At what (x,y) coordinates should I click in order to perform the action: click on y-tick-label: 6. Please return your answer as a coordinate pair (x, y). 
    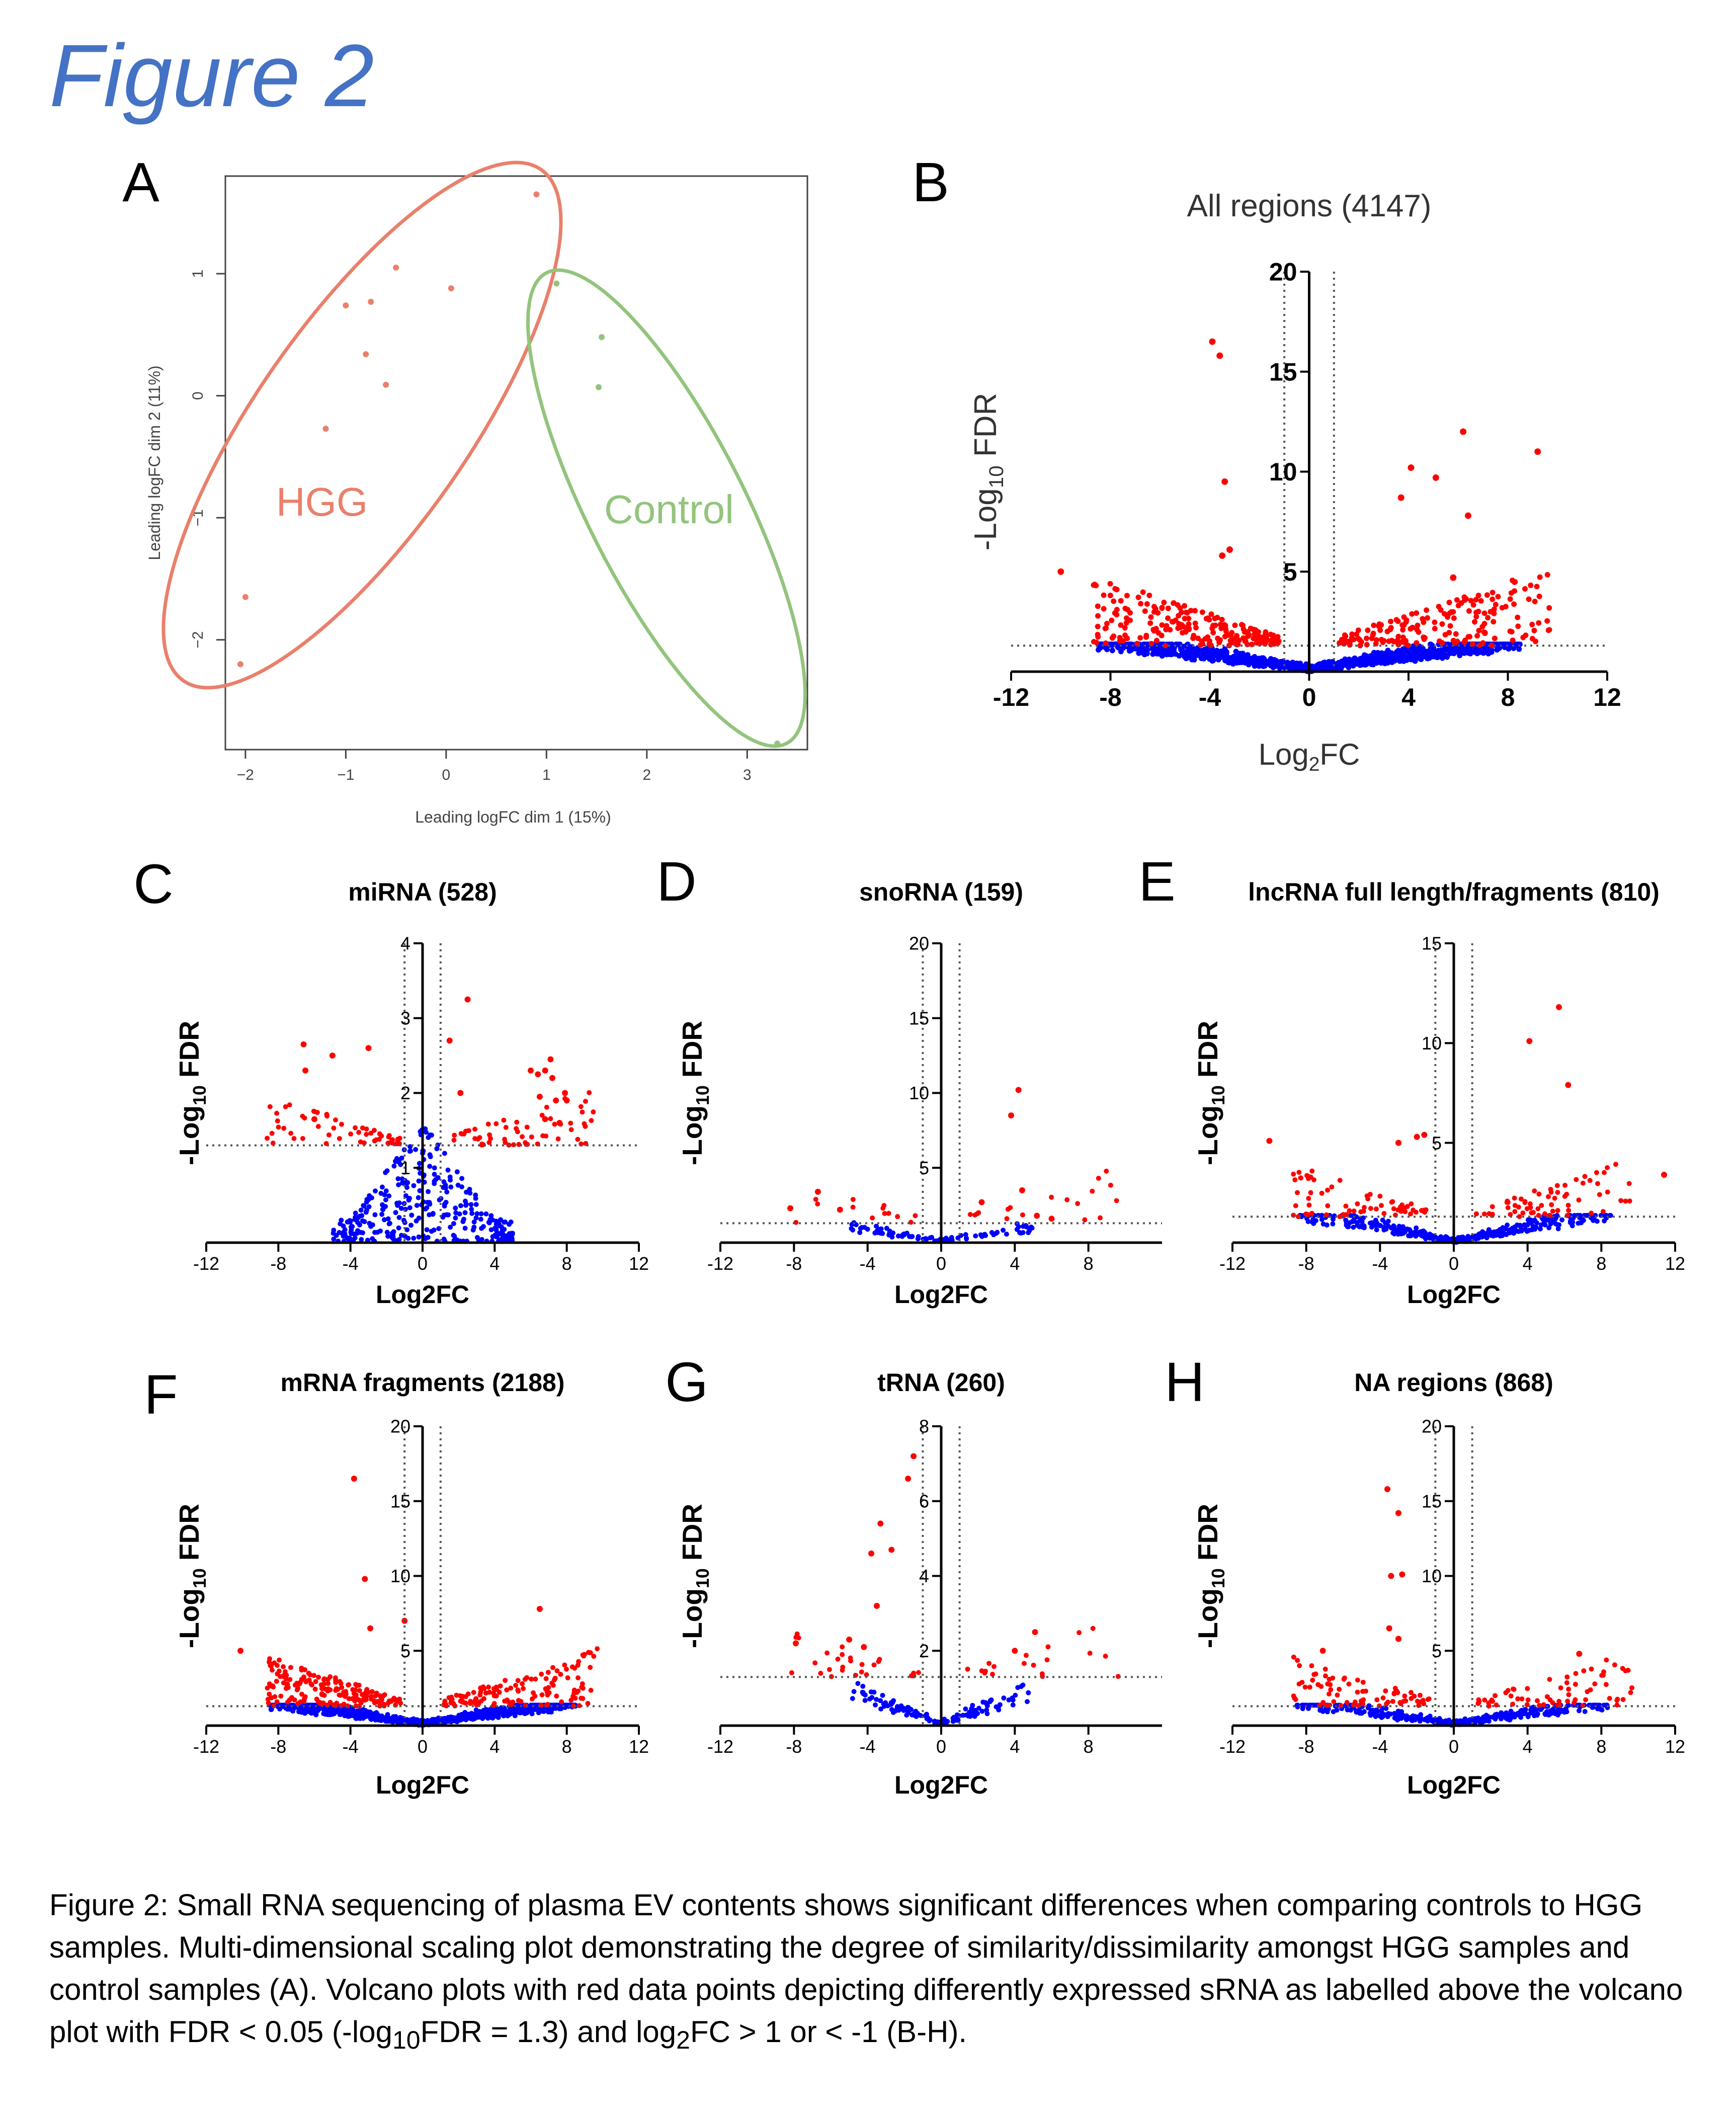
    Looking at the image, I should click on (924, 1501).